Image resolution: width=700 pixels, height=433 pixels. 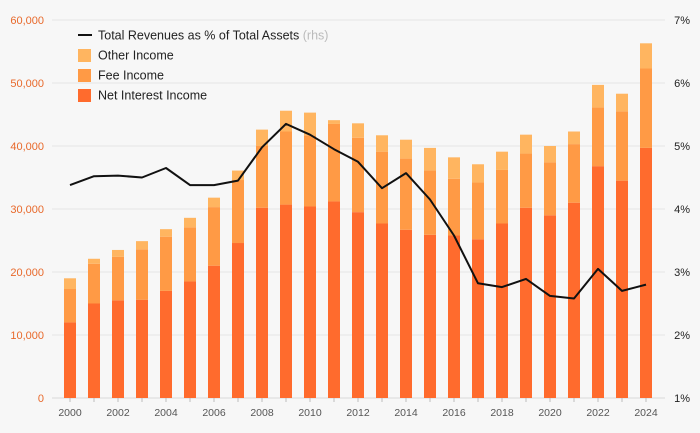 What do you see at coordinates (41, 399) in the screenshot?
I see `left-tick-label: 0` at bounding box center [41, 399].